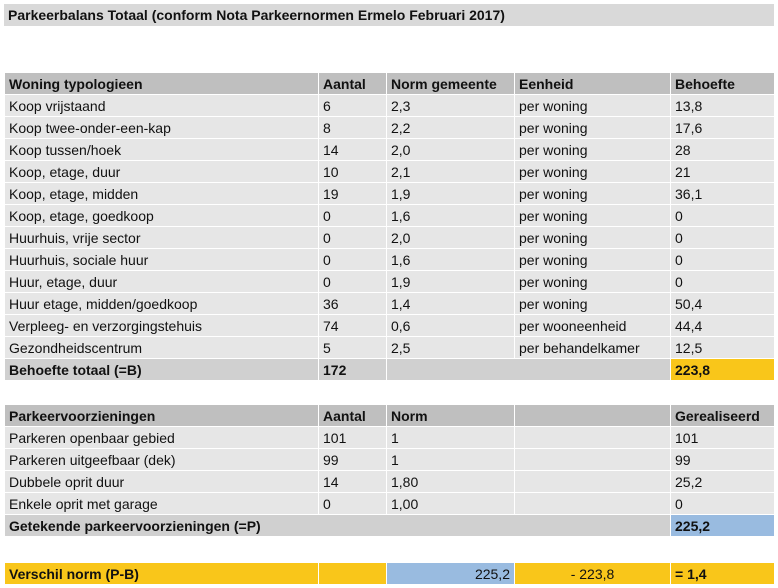 This screenshot has width=778, height=588. I want to click on table-cell: 74, so click(352, 325).